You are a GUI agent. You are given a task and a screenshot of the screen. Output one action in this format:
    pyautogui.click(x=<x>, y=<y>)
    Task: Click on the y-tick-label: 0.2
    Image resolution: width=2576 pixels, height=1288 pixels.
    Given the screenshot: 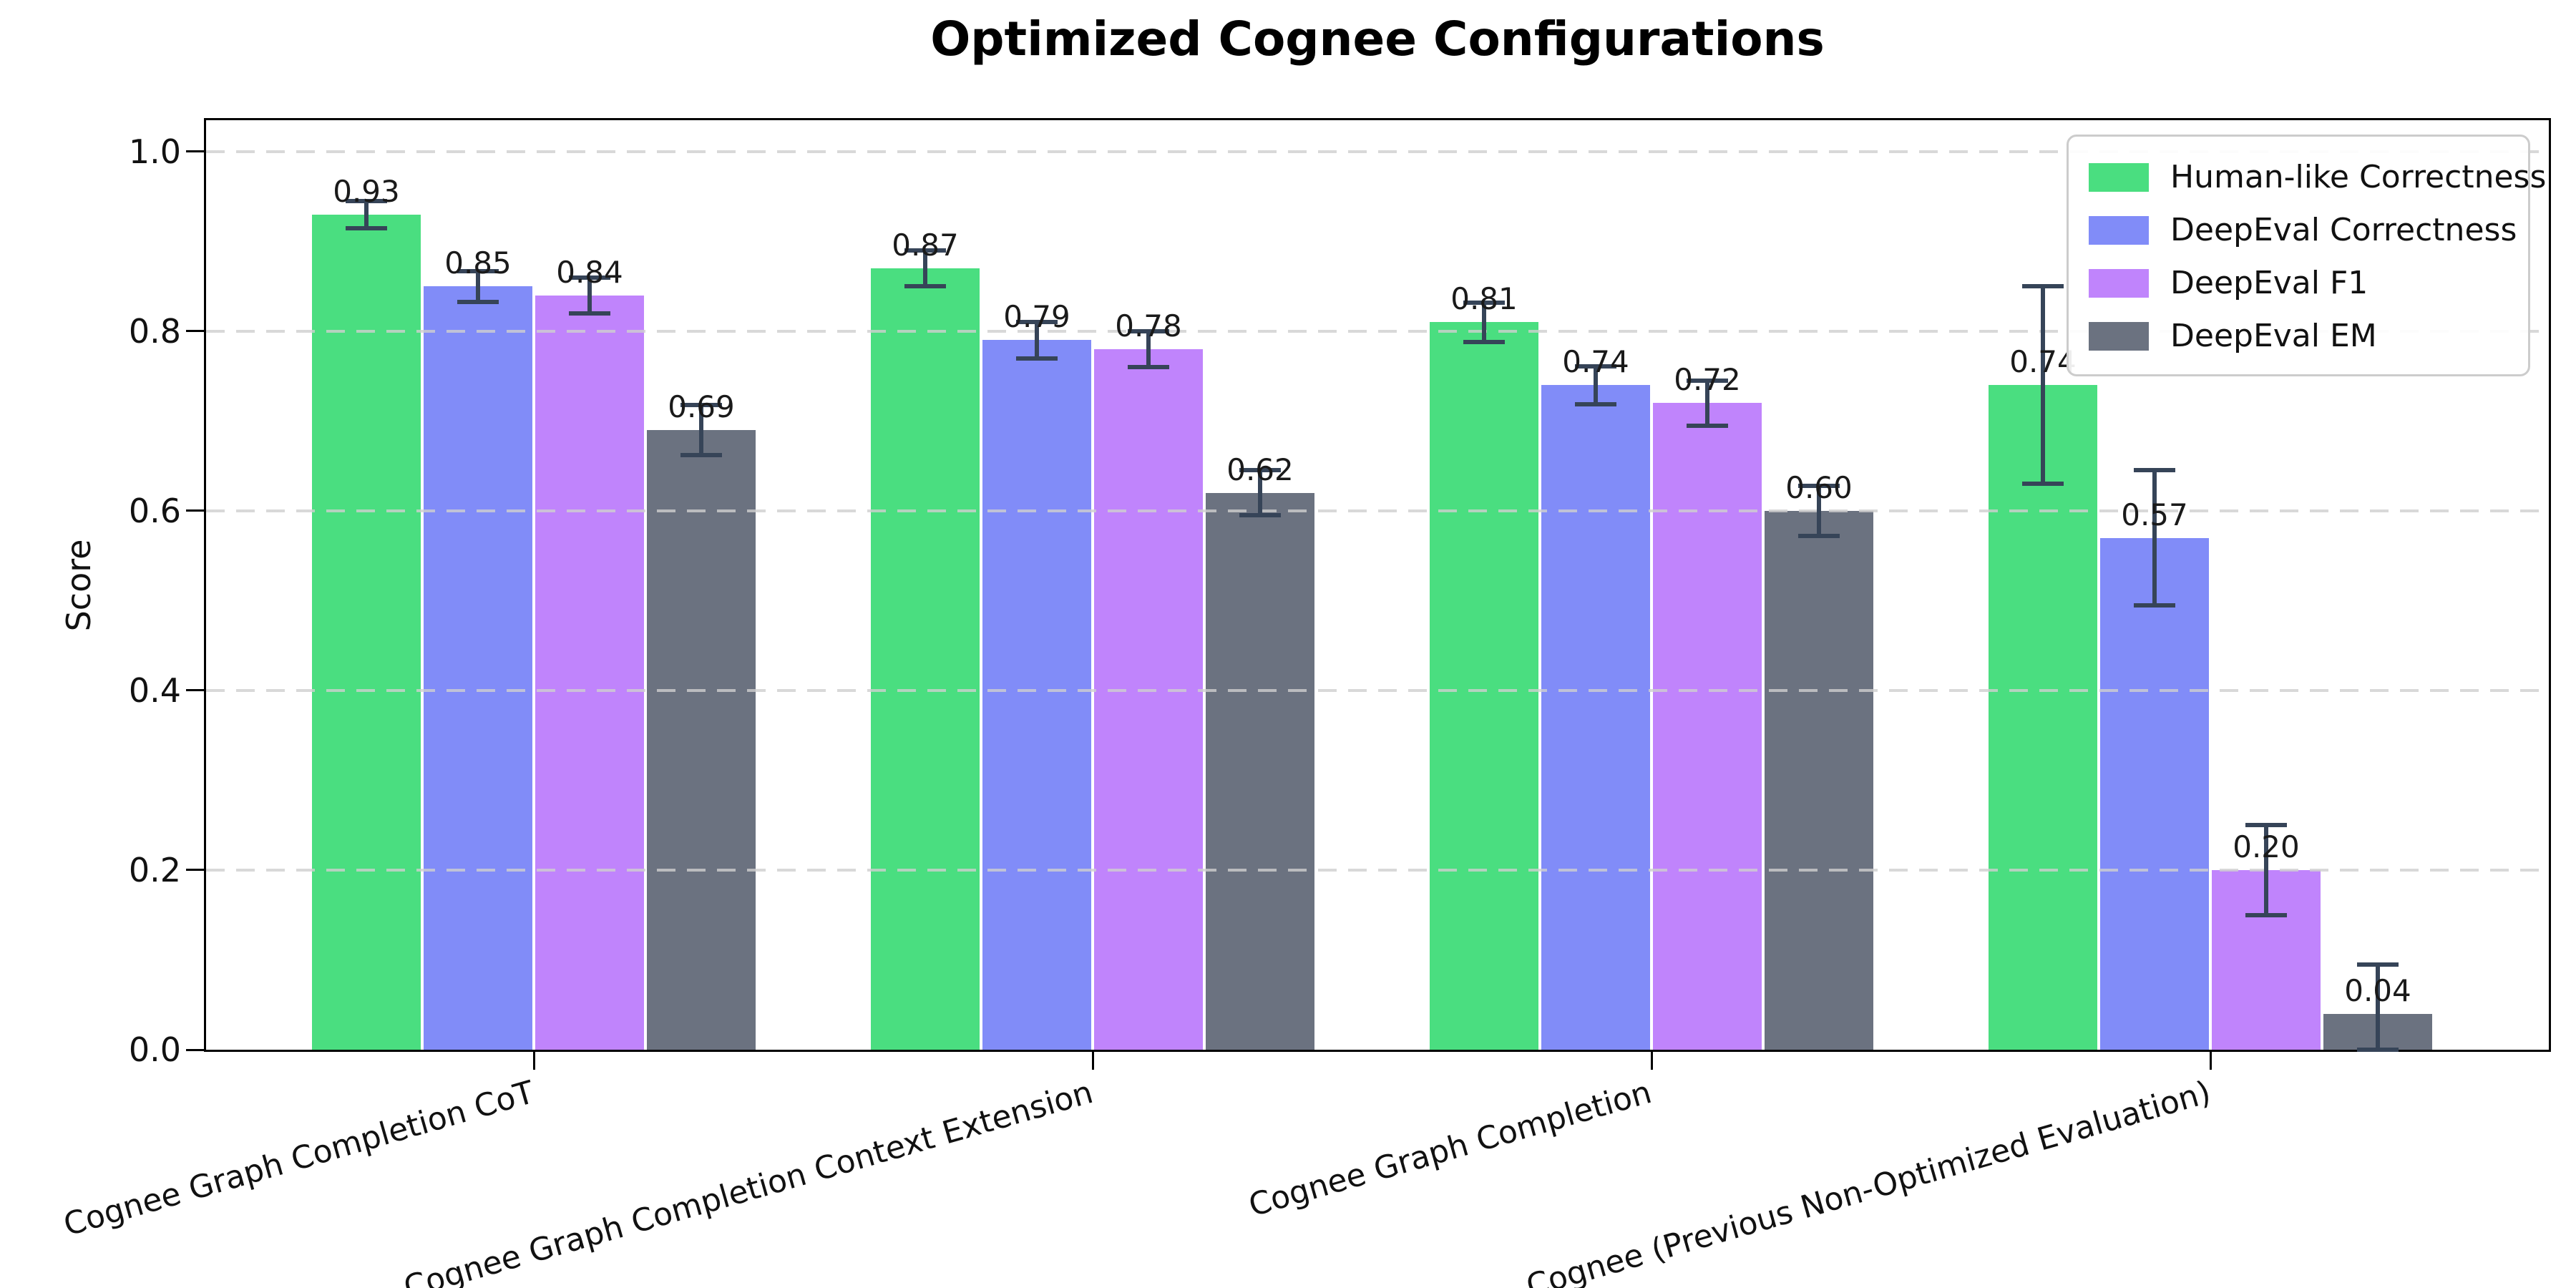 What is the action you would take?
    pyautogui.click(x=154, y=869)
    